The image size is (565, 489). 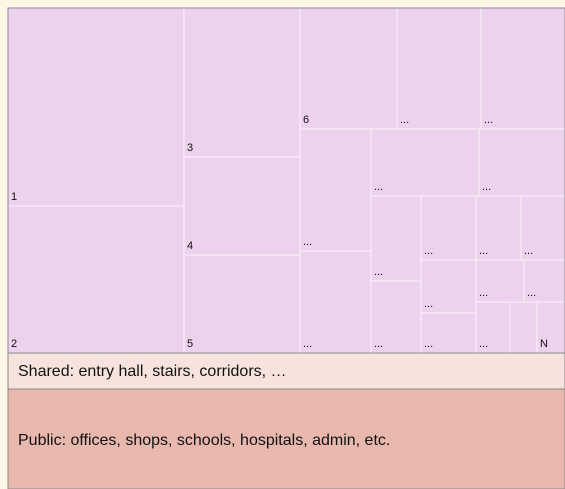 What do you see at coordinates (190, 344) in the screenshot?
I see `unit-label: 5` at bounding box center [190, 344].